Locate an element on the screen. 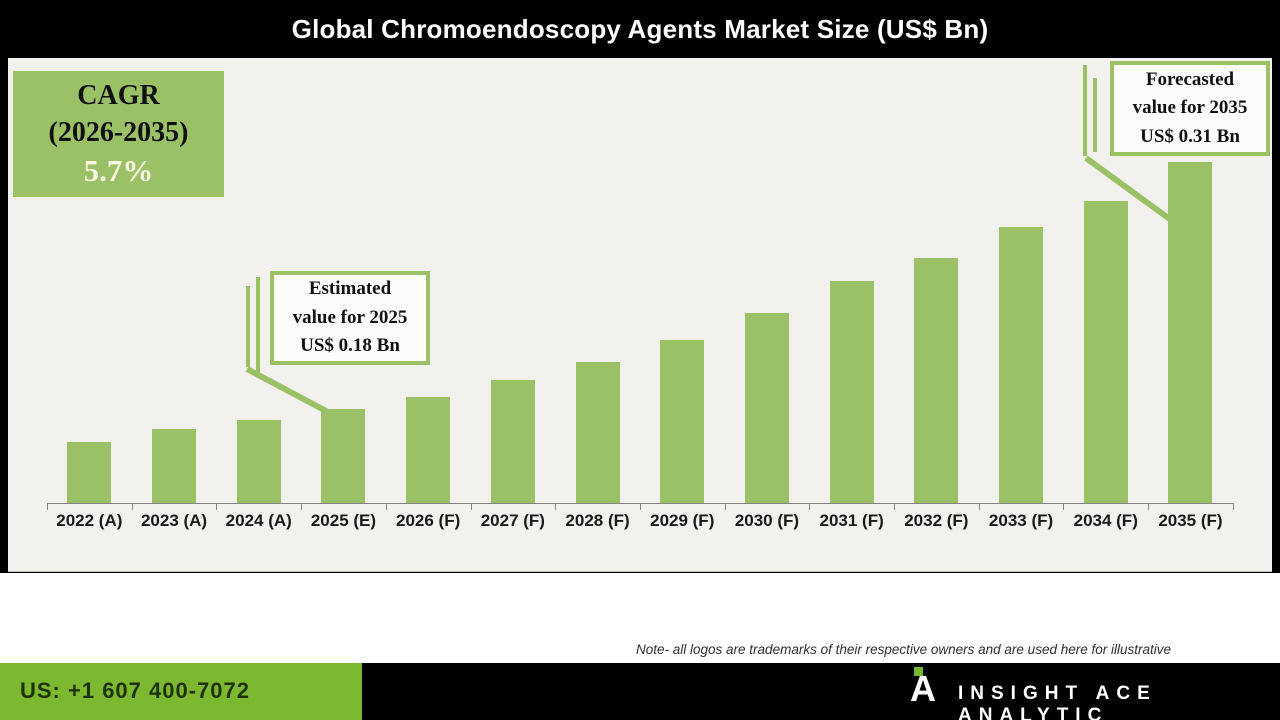  bar-2022 is located at coordinates (89, 472).